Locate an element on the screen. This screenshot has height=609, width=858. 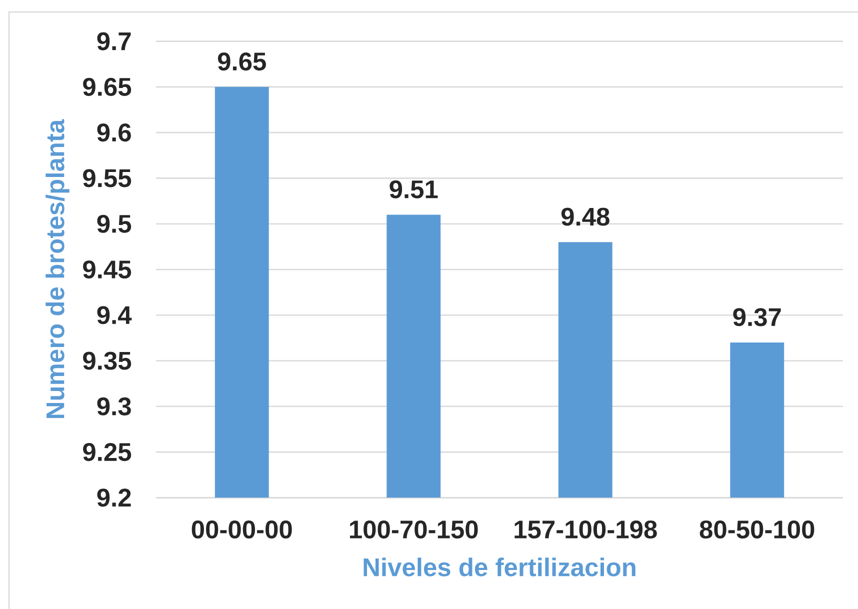
y-tick-label: 9.35 is located at coordinates (107, 361).